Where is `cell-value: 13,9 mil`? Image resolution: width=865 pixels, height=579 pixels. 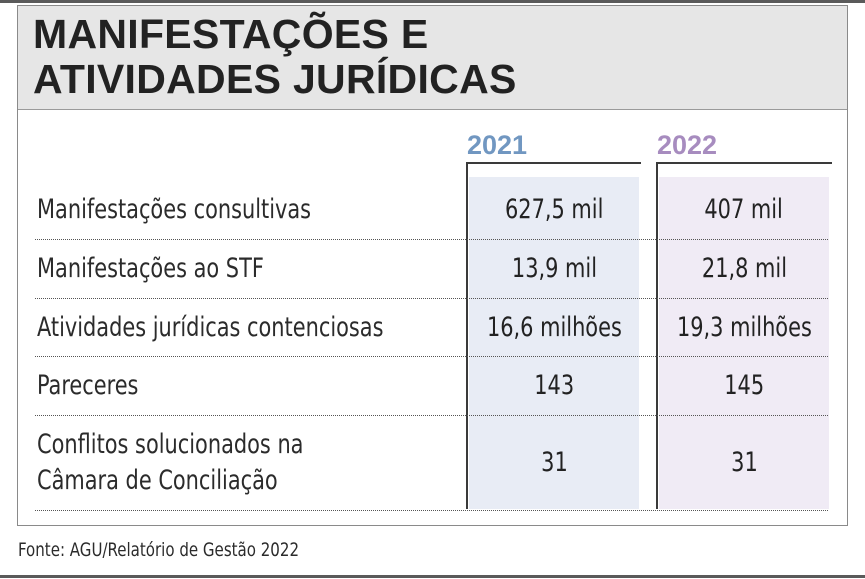
cell-value: 13,9 mil is located at coordinates (554, 268).